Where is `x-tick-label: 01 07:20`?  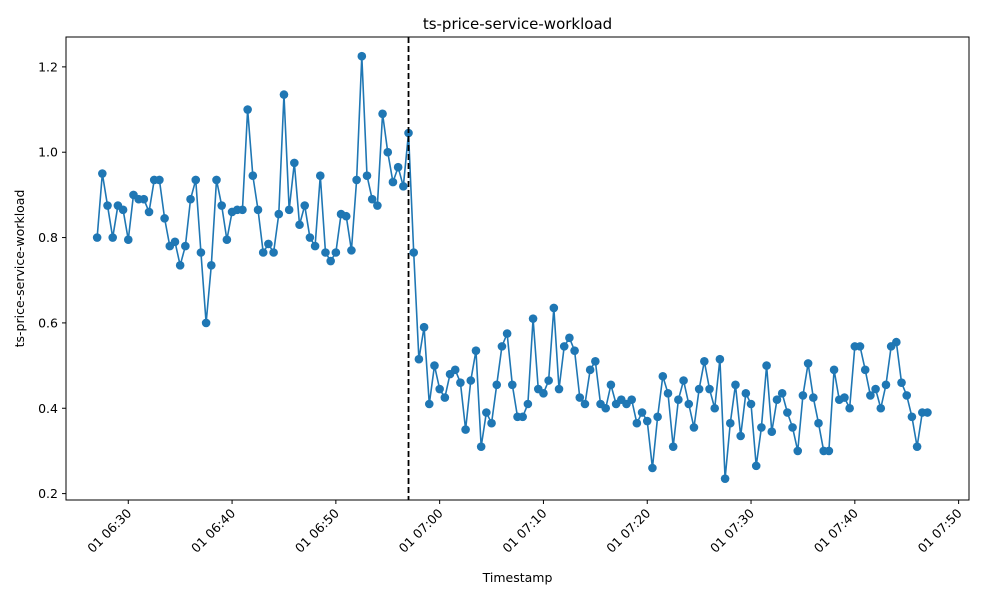
x-tick-label: 01 07:20 is located at coordinates (628, 530).